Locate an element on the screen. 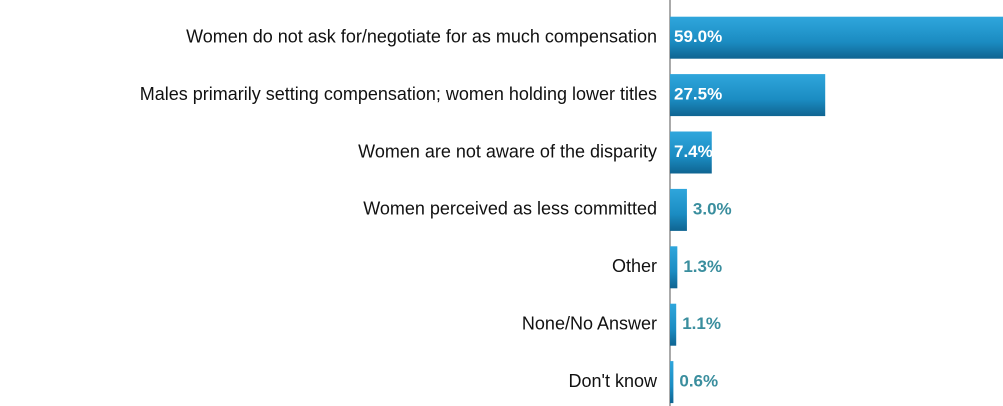 This screenshot has height=406, width=1003. category-label: Other is located at coordinates (634, 266).